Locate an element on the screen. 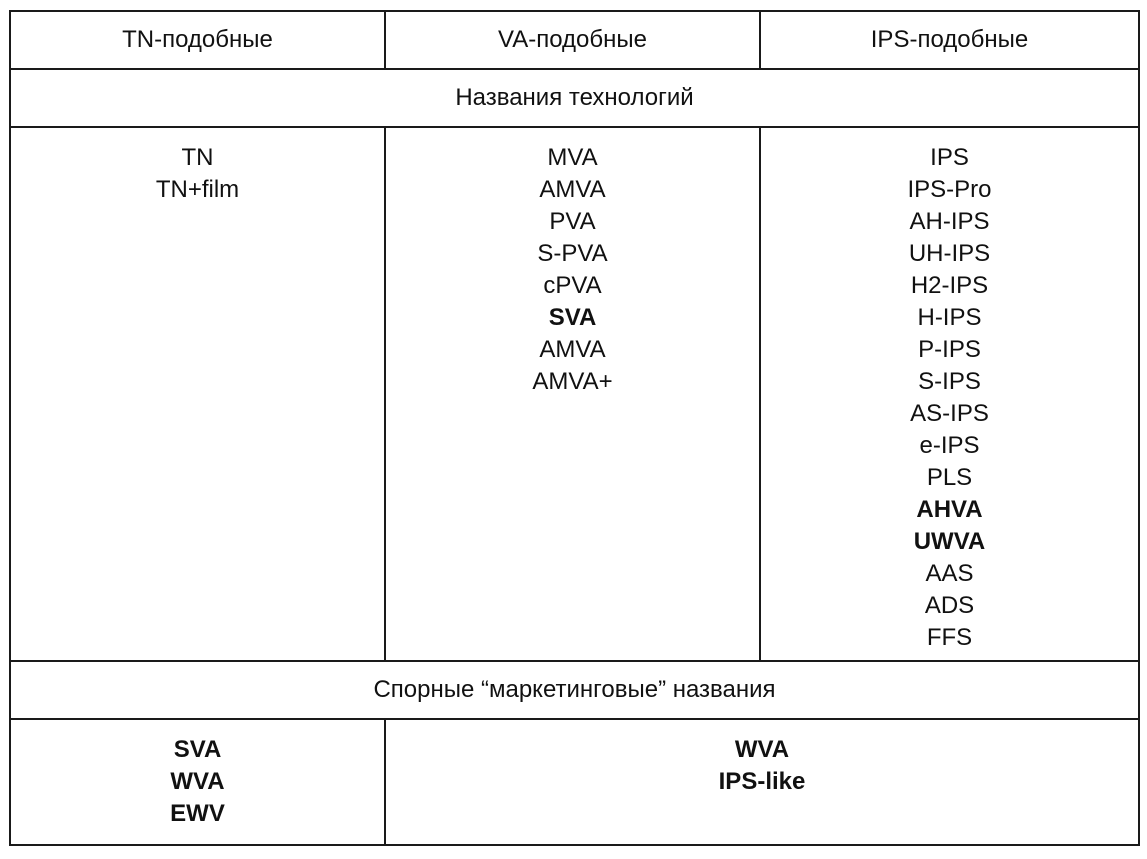  header-va: VA-подобные is located at coordinates (572, 40).